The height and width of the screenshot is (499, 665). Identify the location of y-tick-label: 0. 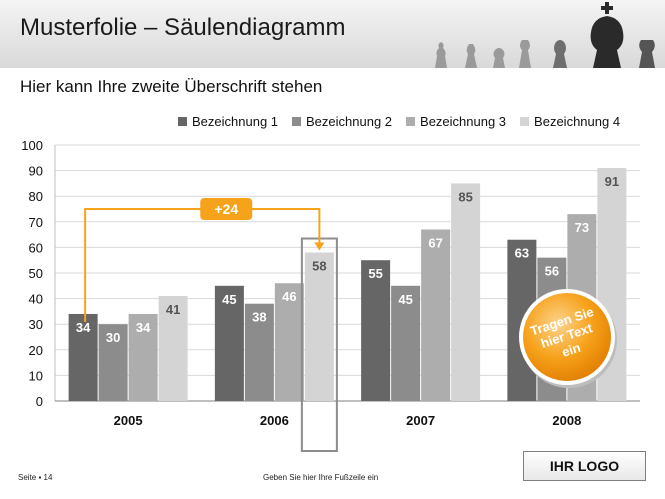
(39, 401).